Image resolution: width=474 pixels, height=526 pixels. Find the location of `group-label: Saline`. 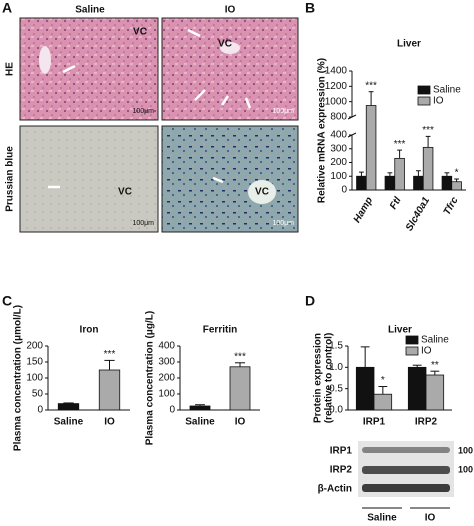

group-label: Saline is located at coordinates (382, 518).